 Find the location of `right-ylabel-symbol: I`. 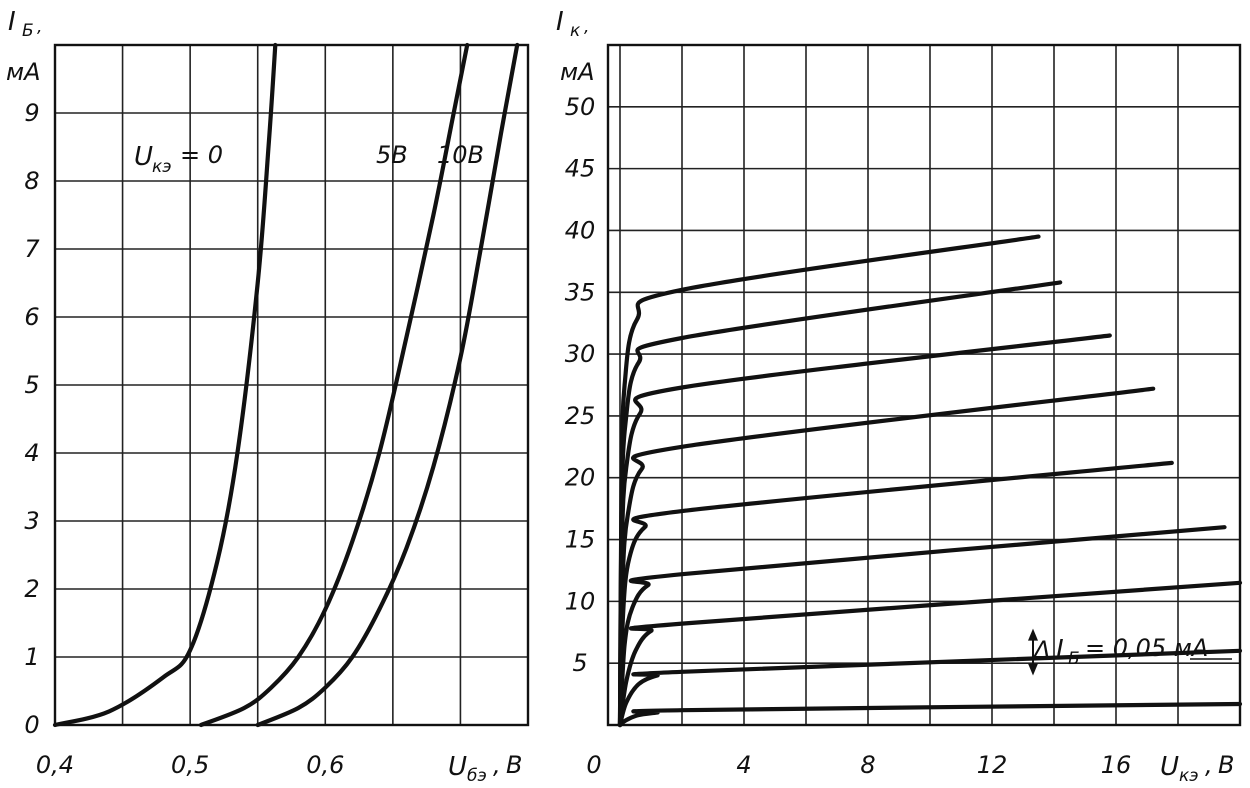

right-ylabel-symbol: I is located at coordinates (560, 22).